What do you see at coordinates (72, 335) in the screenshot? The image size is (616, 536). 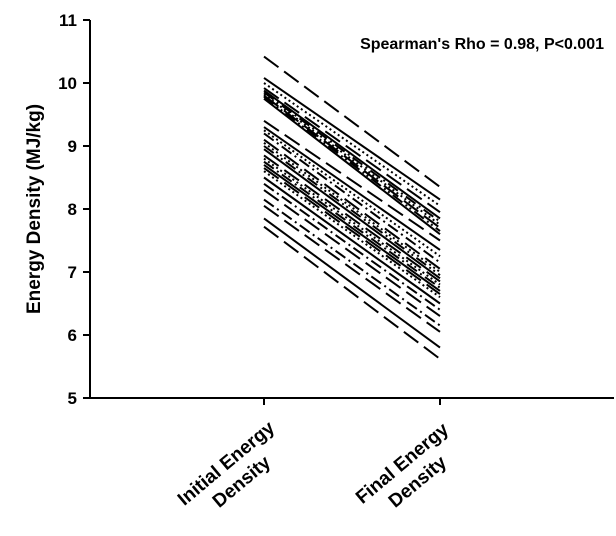 I see `y-tick-label: 6` at bounding box center [72, 335].